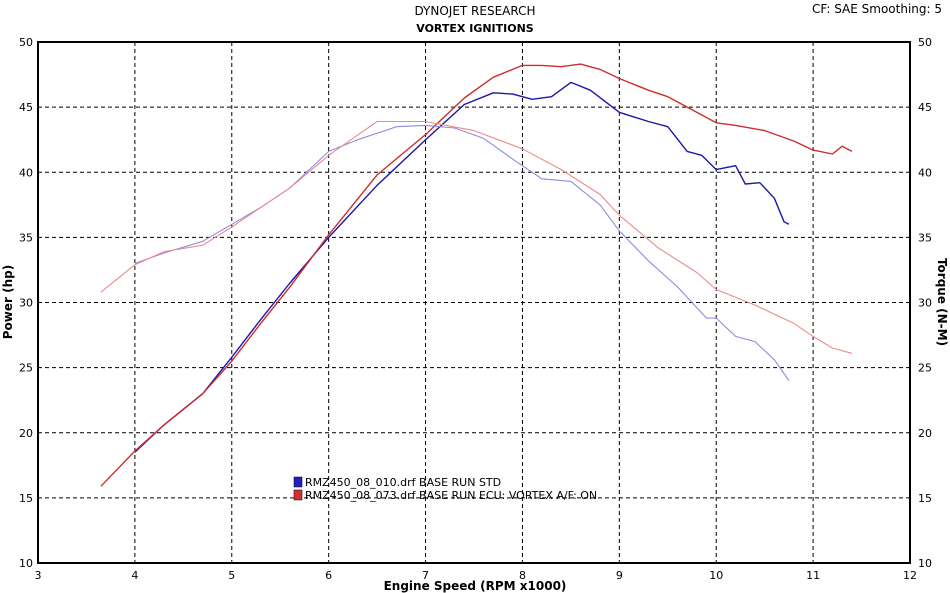 This screenshot has width=950, height=593. What do you see at coordinates (38, 575) in the screenshot?
I see `x-tick-label: 3` at bounding box center [38, 575].